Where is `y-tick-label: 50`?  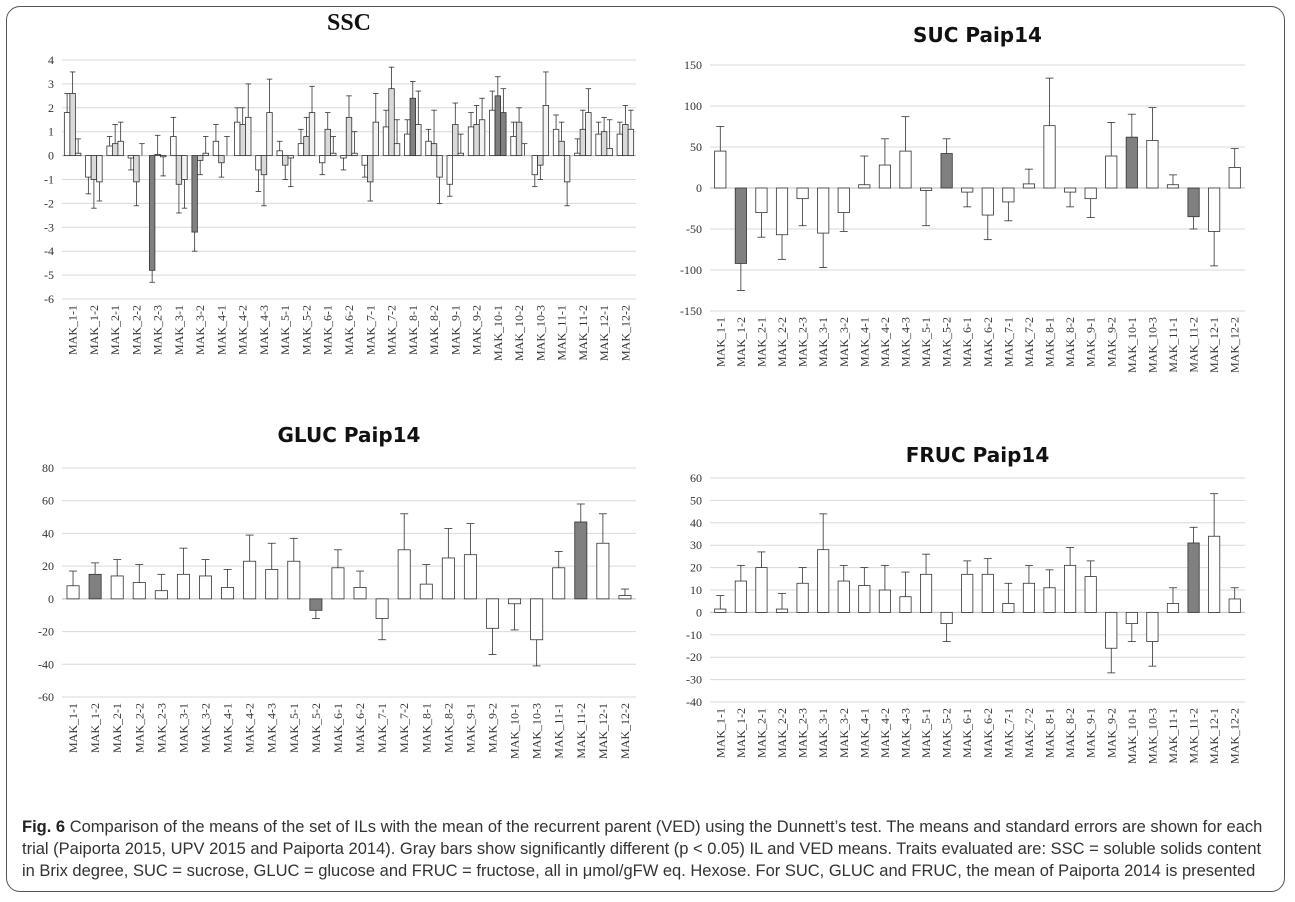 y-tick-label: 50 is located at coordinates (696, 500).